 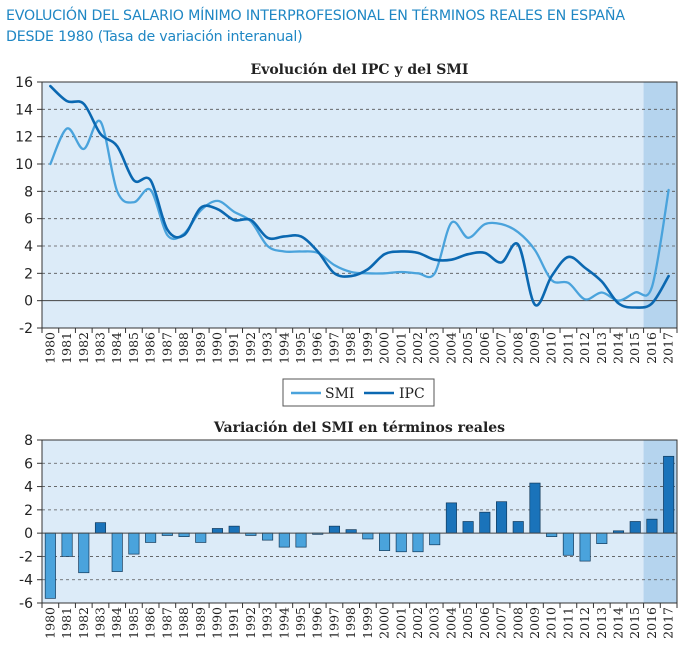 I want to click on bar-1995, so click(x=301, y=540).